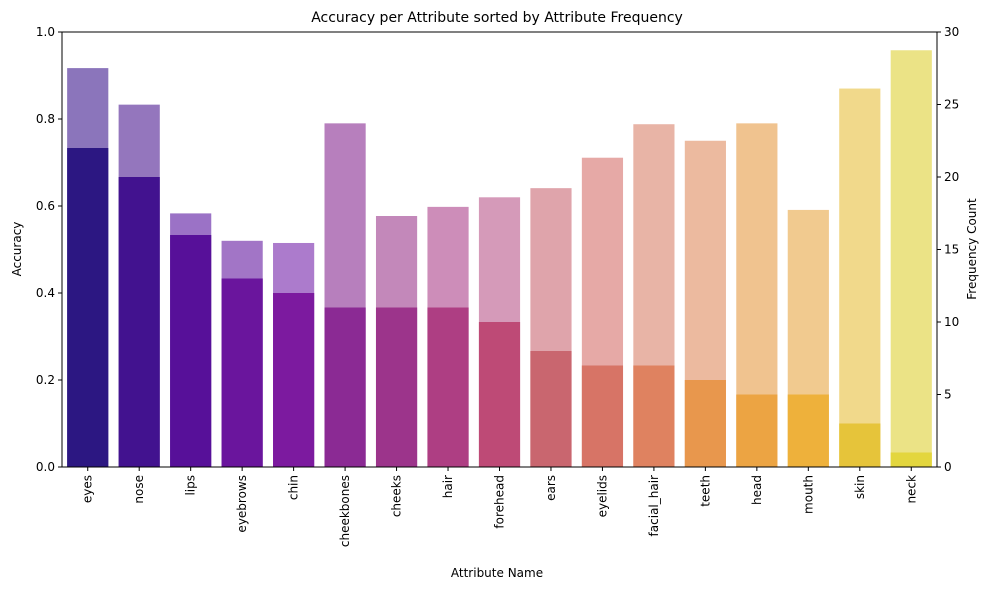 The height and width of the screenshot is (590, 989). I want to click on y-tick-label: 0.4, so click(45, 293).